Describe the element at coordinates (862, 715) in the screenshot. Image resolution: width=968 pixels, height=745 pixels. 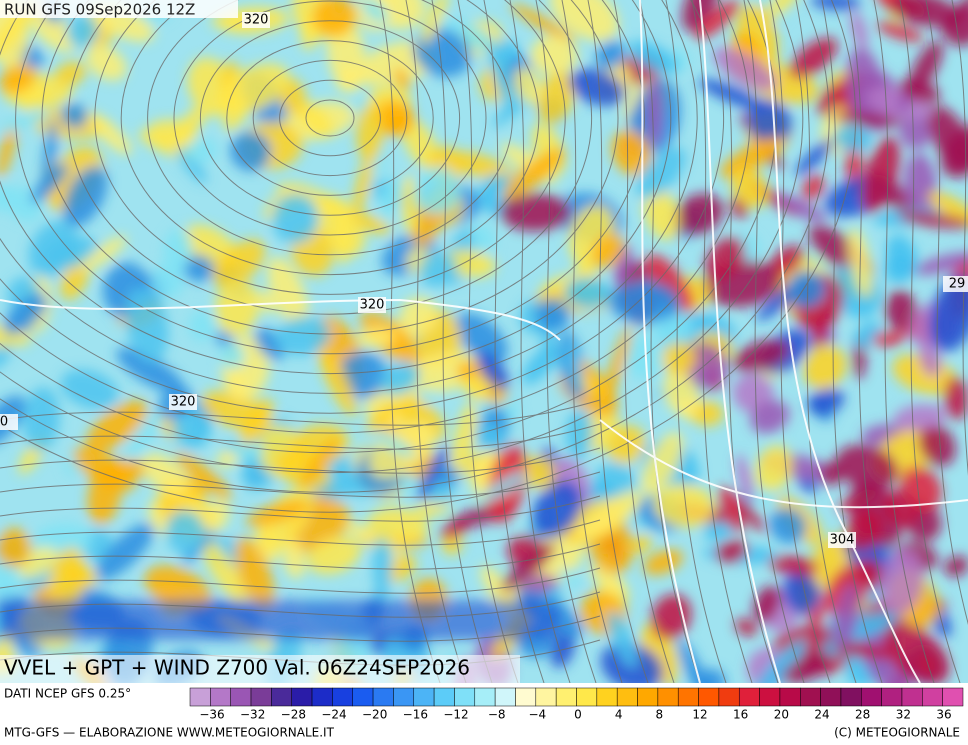
I see `colorbar-label: 28` at that location.